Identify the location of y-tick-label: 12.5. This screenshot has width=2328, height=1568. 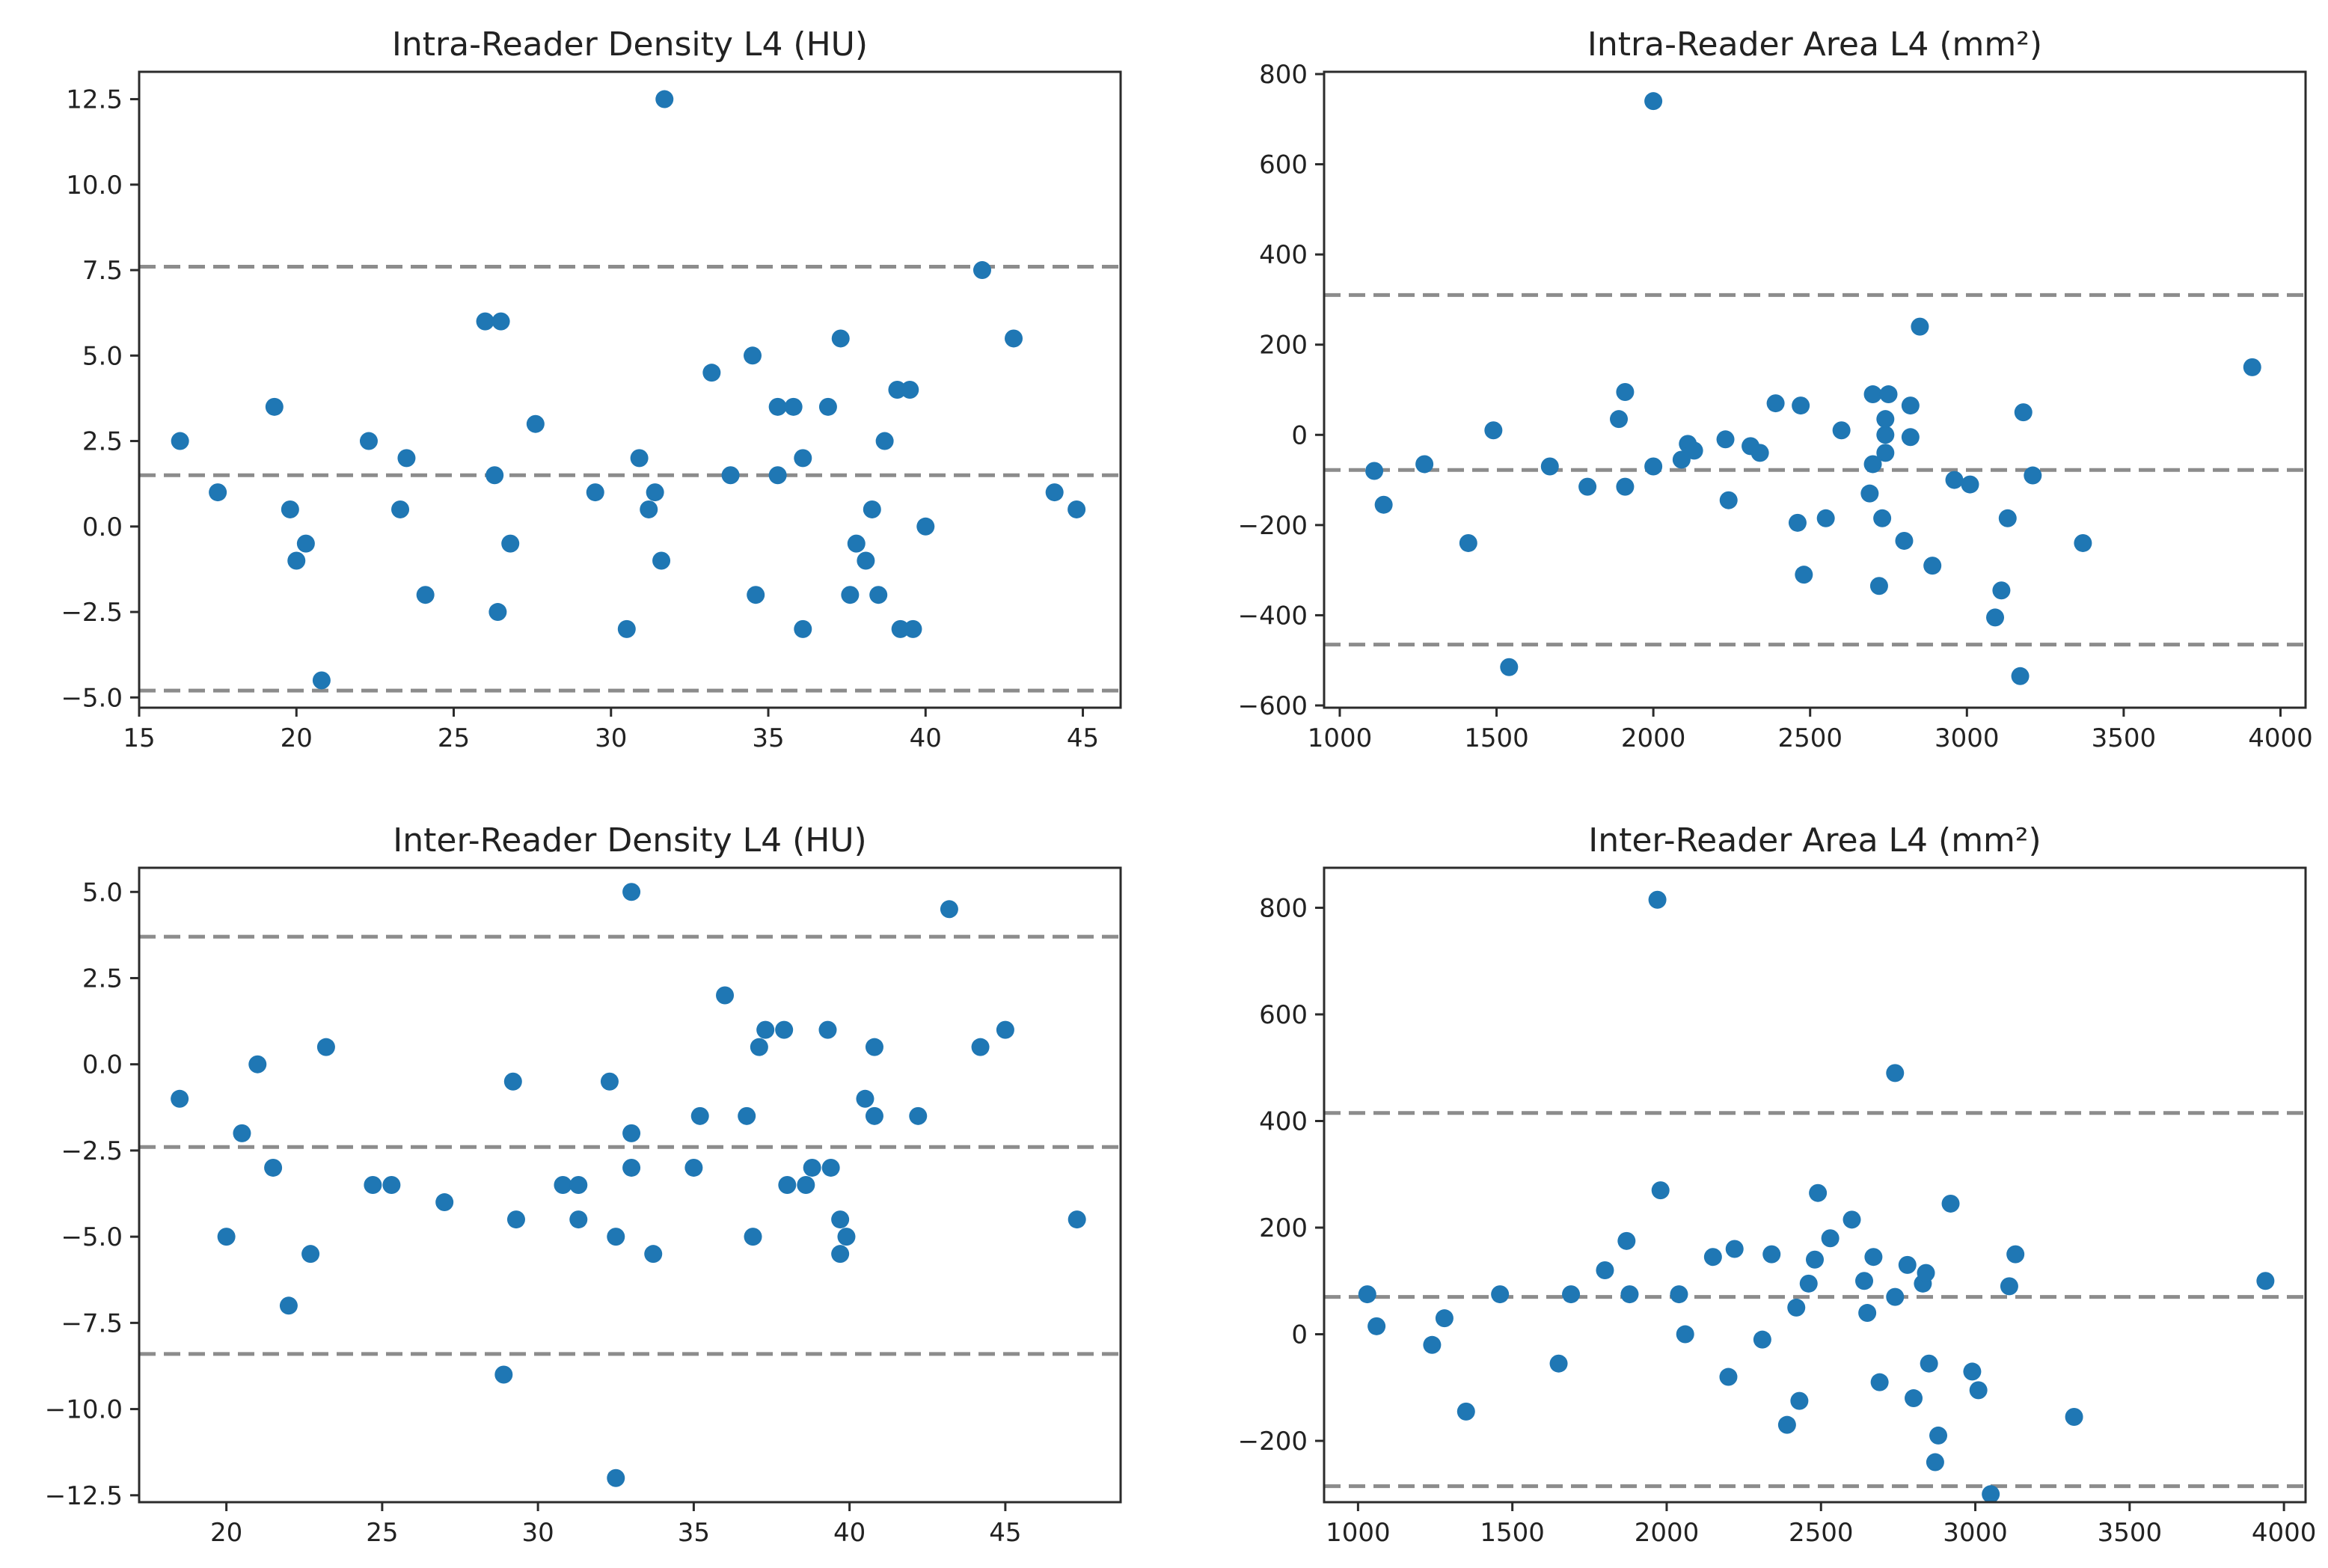
(94, 100).